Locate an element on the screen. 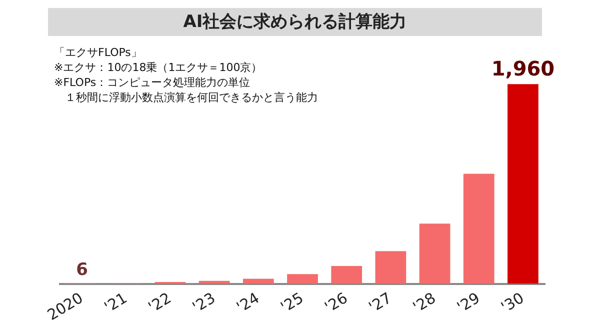 The width and height of the screenshot is (590, 335). data-label: 1,960 is located at coordinates (523, 68).